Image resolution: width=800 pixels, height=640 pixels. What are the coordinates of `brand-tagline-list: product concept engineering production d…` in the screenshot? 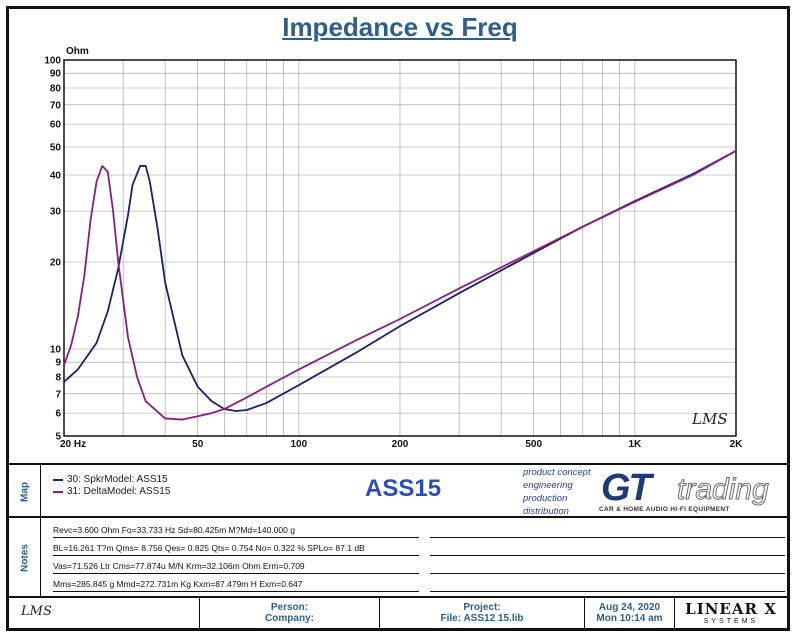 It's located at (557, 492).